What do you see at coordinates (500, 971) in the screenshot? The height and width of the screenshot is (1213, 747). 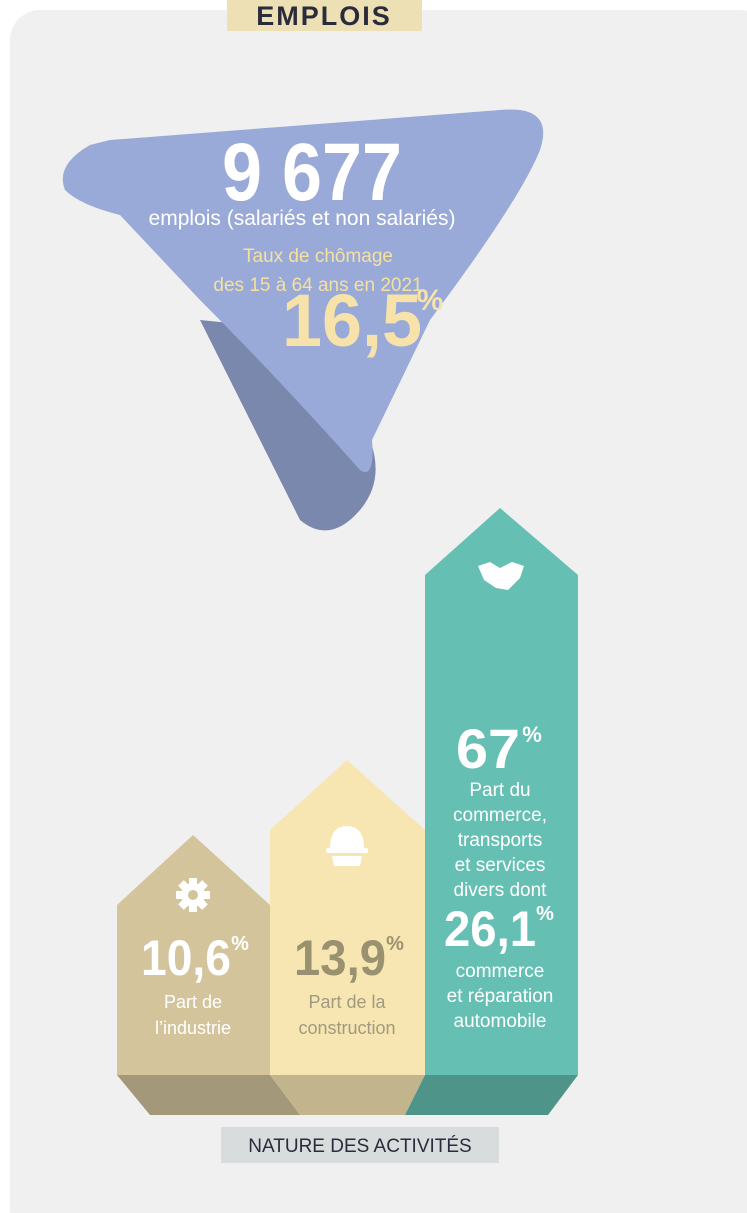 I see `activity-sublabel: commerce` at bounding box center [500, 971].